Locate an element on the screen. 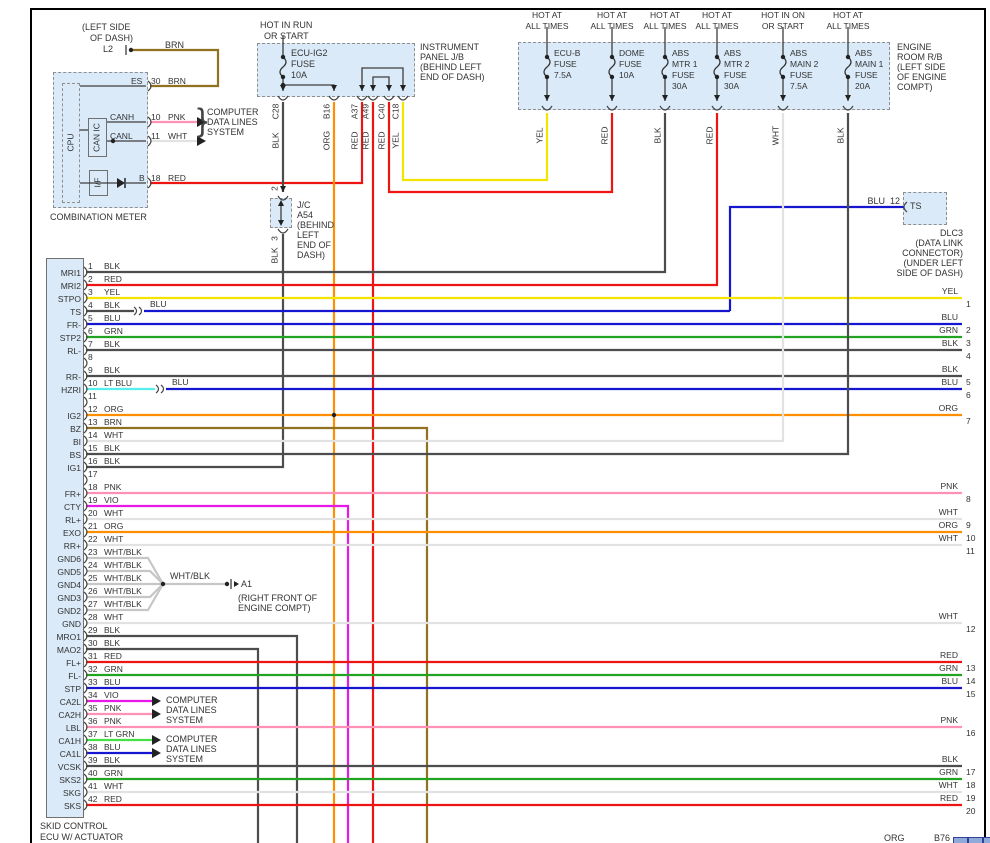  bottom-right-org-label: ORG is located at coordinates (894, 838).